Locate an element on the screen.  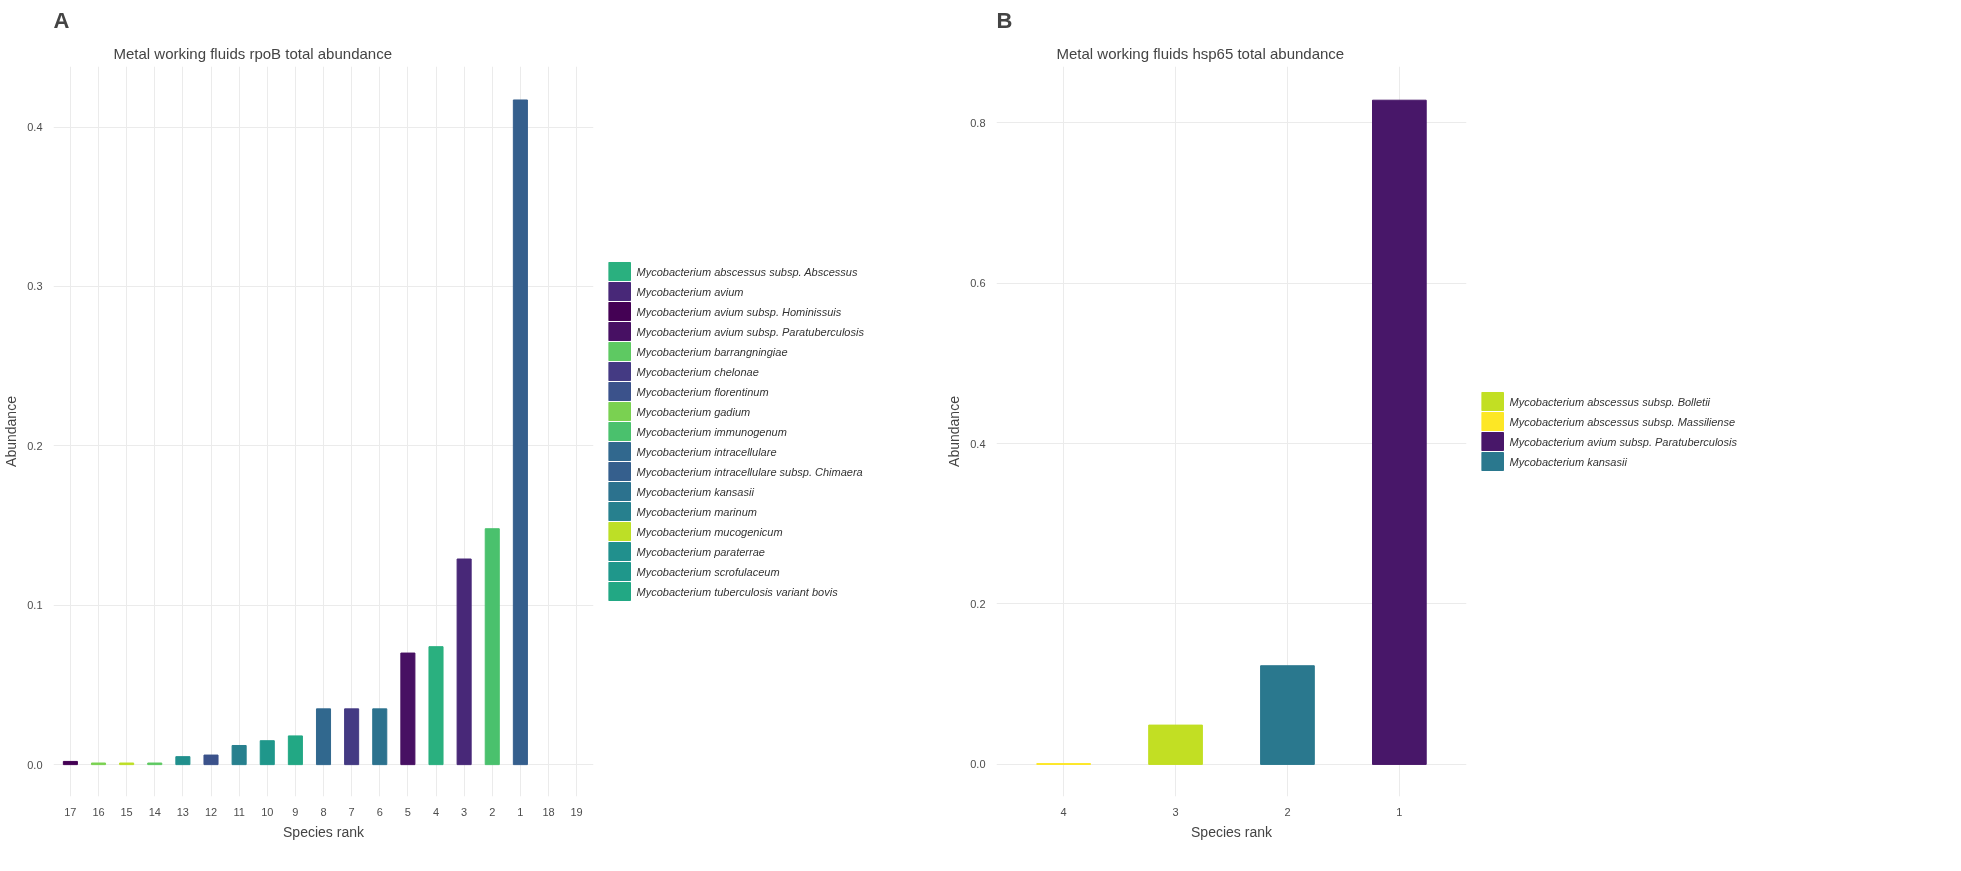
legend-label: Mycobacterium tuberculosis variant bovis is located at coordinates (737, 591).